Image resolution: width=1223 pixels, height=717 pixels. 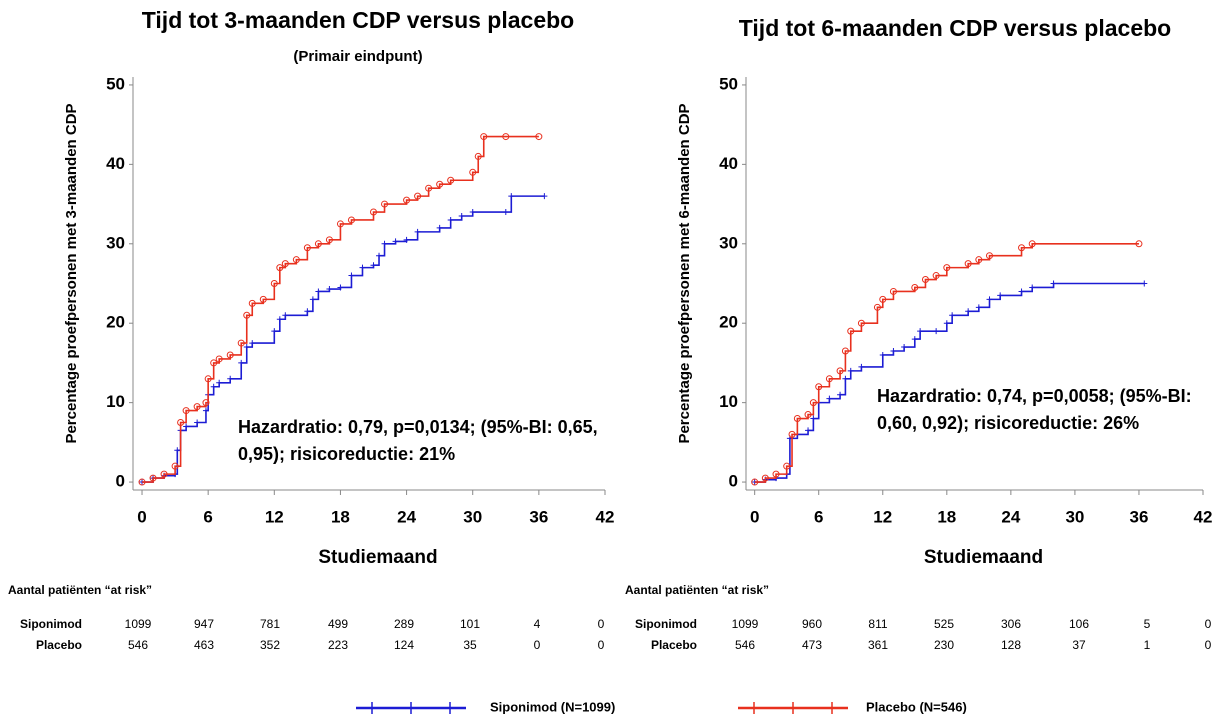 I want to click on risk-count: 1099, so click(x=745, y=624).